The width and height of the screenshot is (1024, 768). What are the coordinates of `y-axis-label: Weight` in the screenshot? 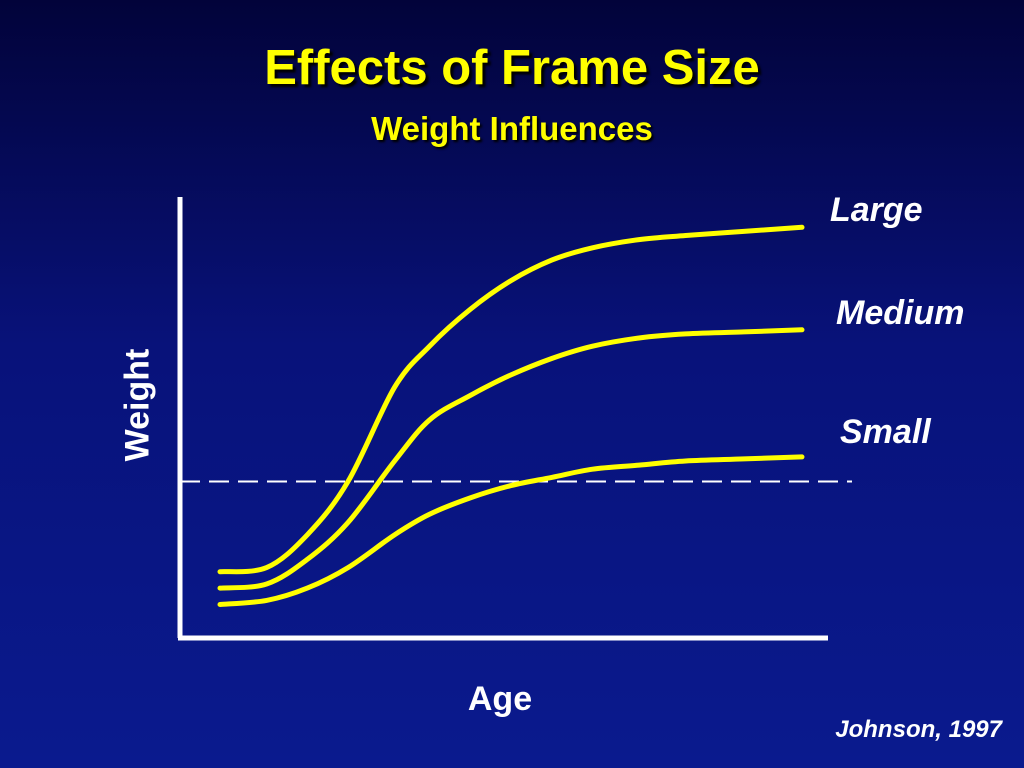 It's located at (137, 405).